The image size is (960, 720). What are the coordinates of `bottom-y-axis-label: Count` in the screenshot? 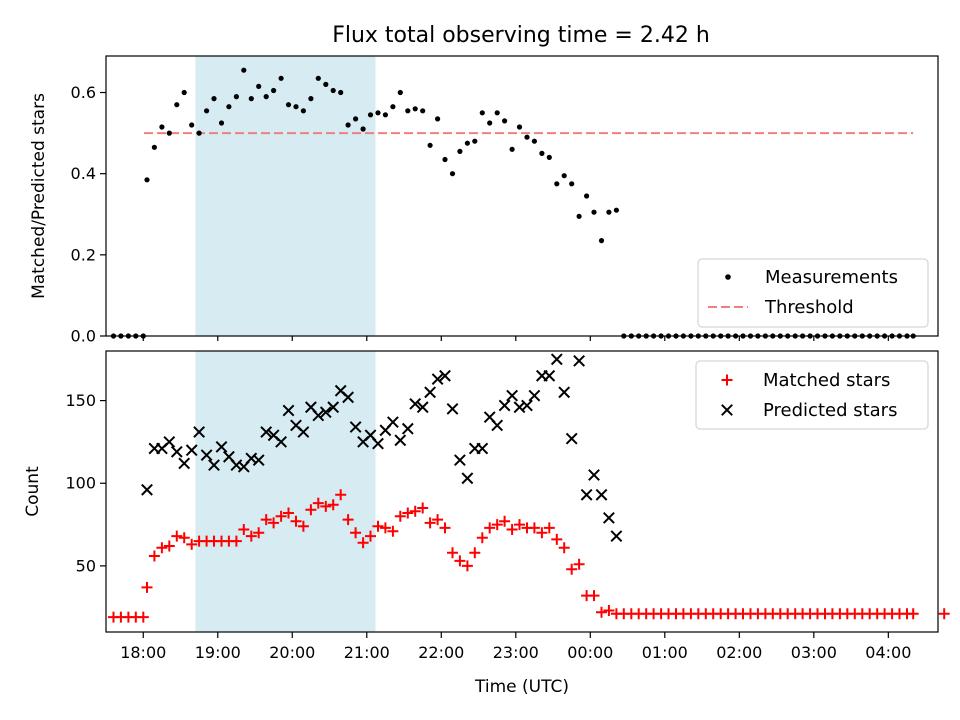 It's located at (33, 491).